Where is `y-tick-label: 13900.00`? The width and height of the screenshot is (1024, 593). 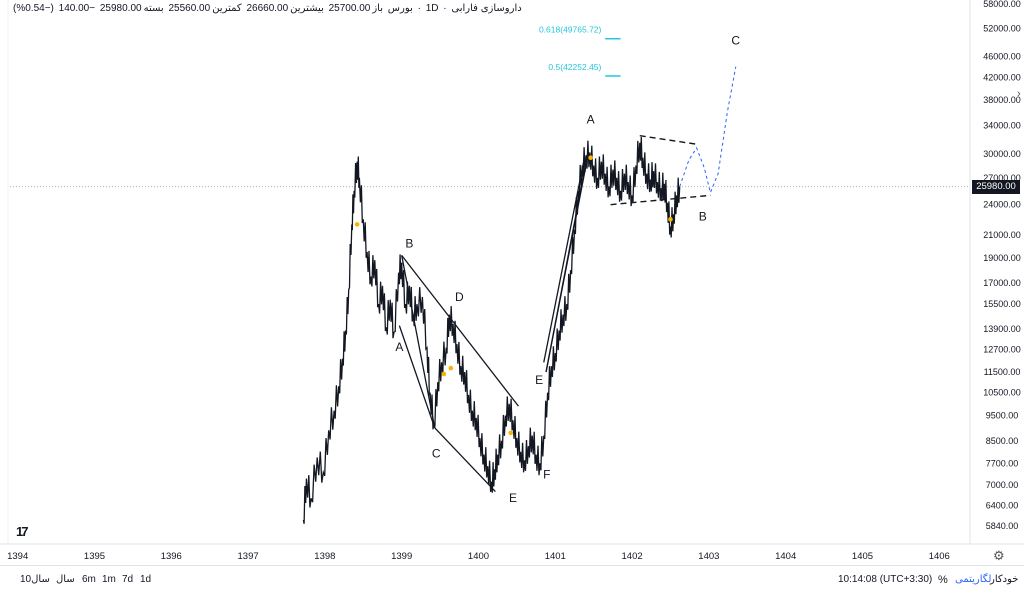 y-tick-label: 13900.00 is located at coordinates (1002, 329).